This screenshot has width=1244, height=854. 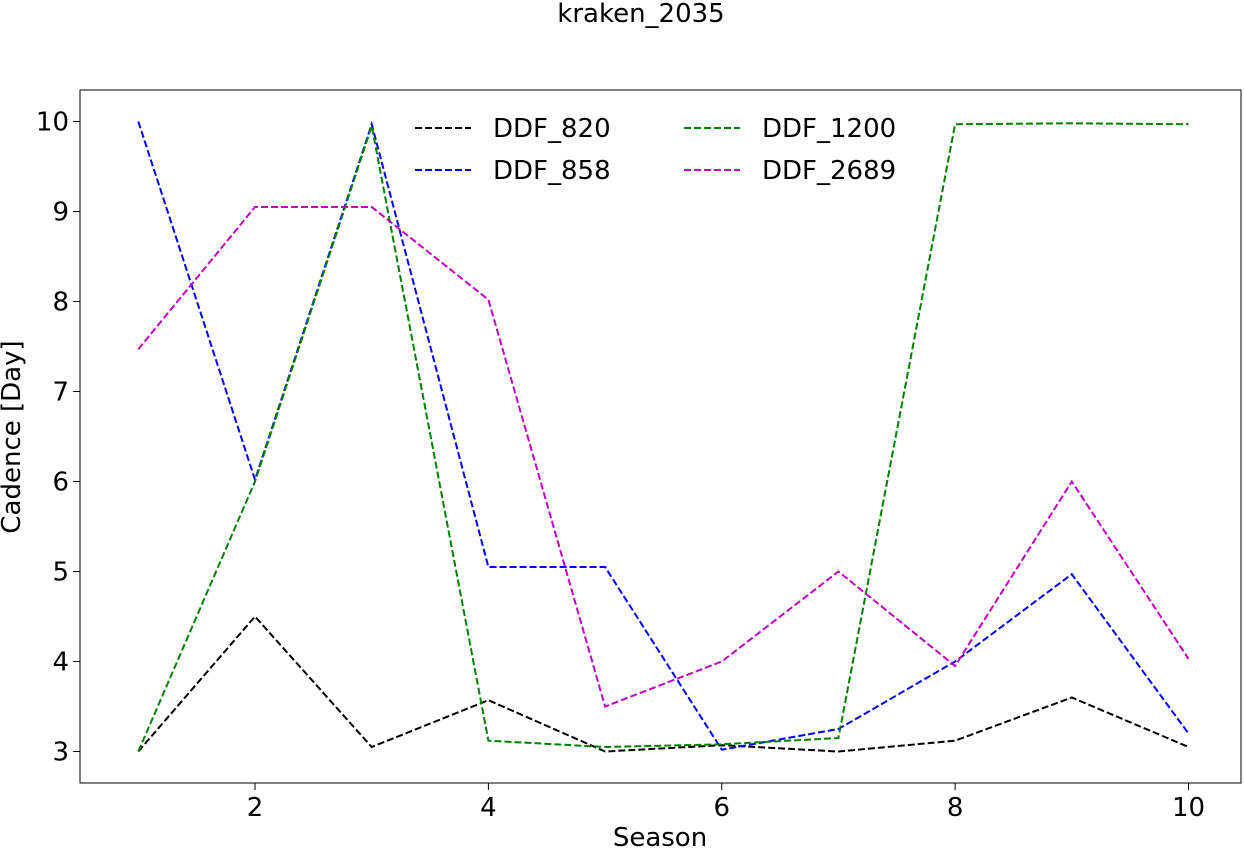 What do you see at coordinates (13, 436) in the screenshot?
I see `y-axis-label: Cadence [Day]` at bounding box center [13, 436].